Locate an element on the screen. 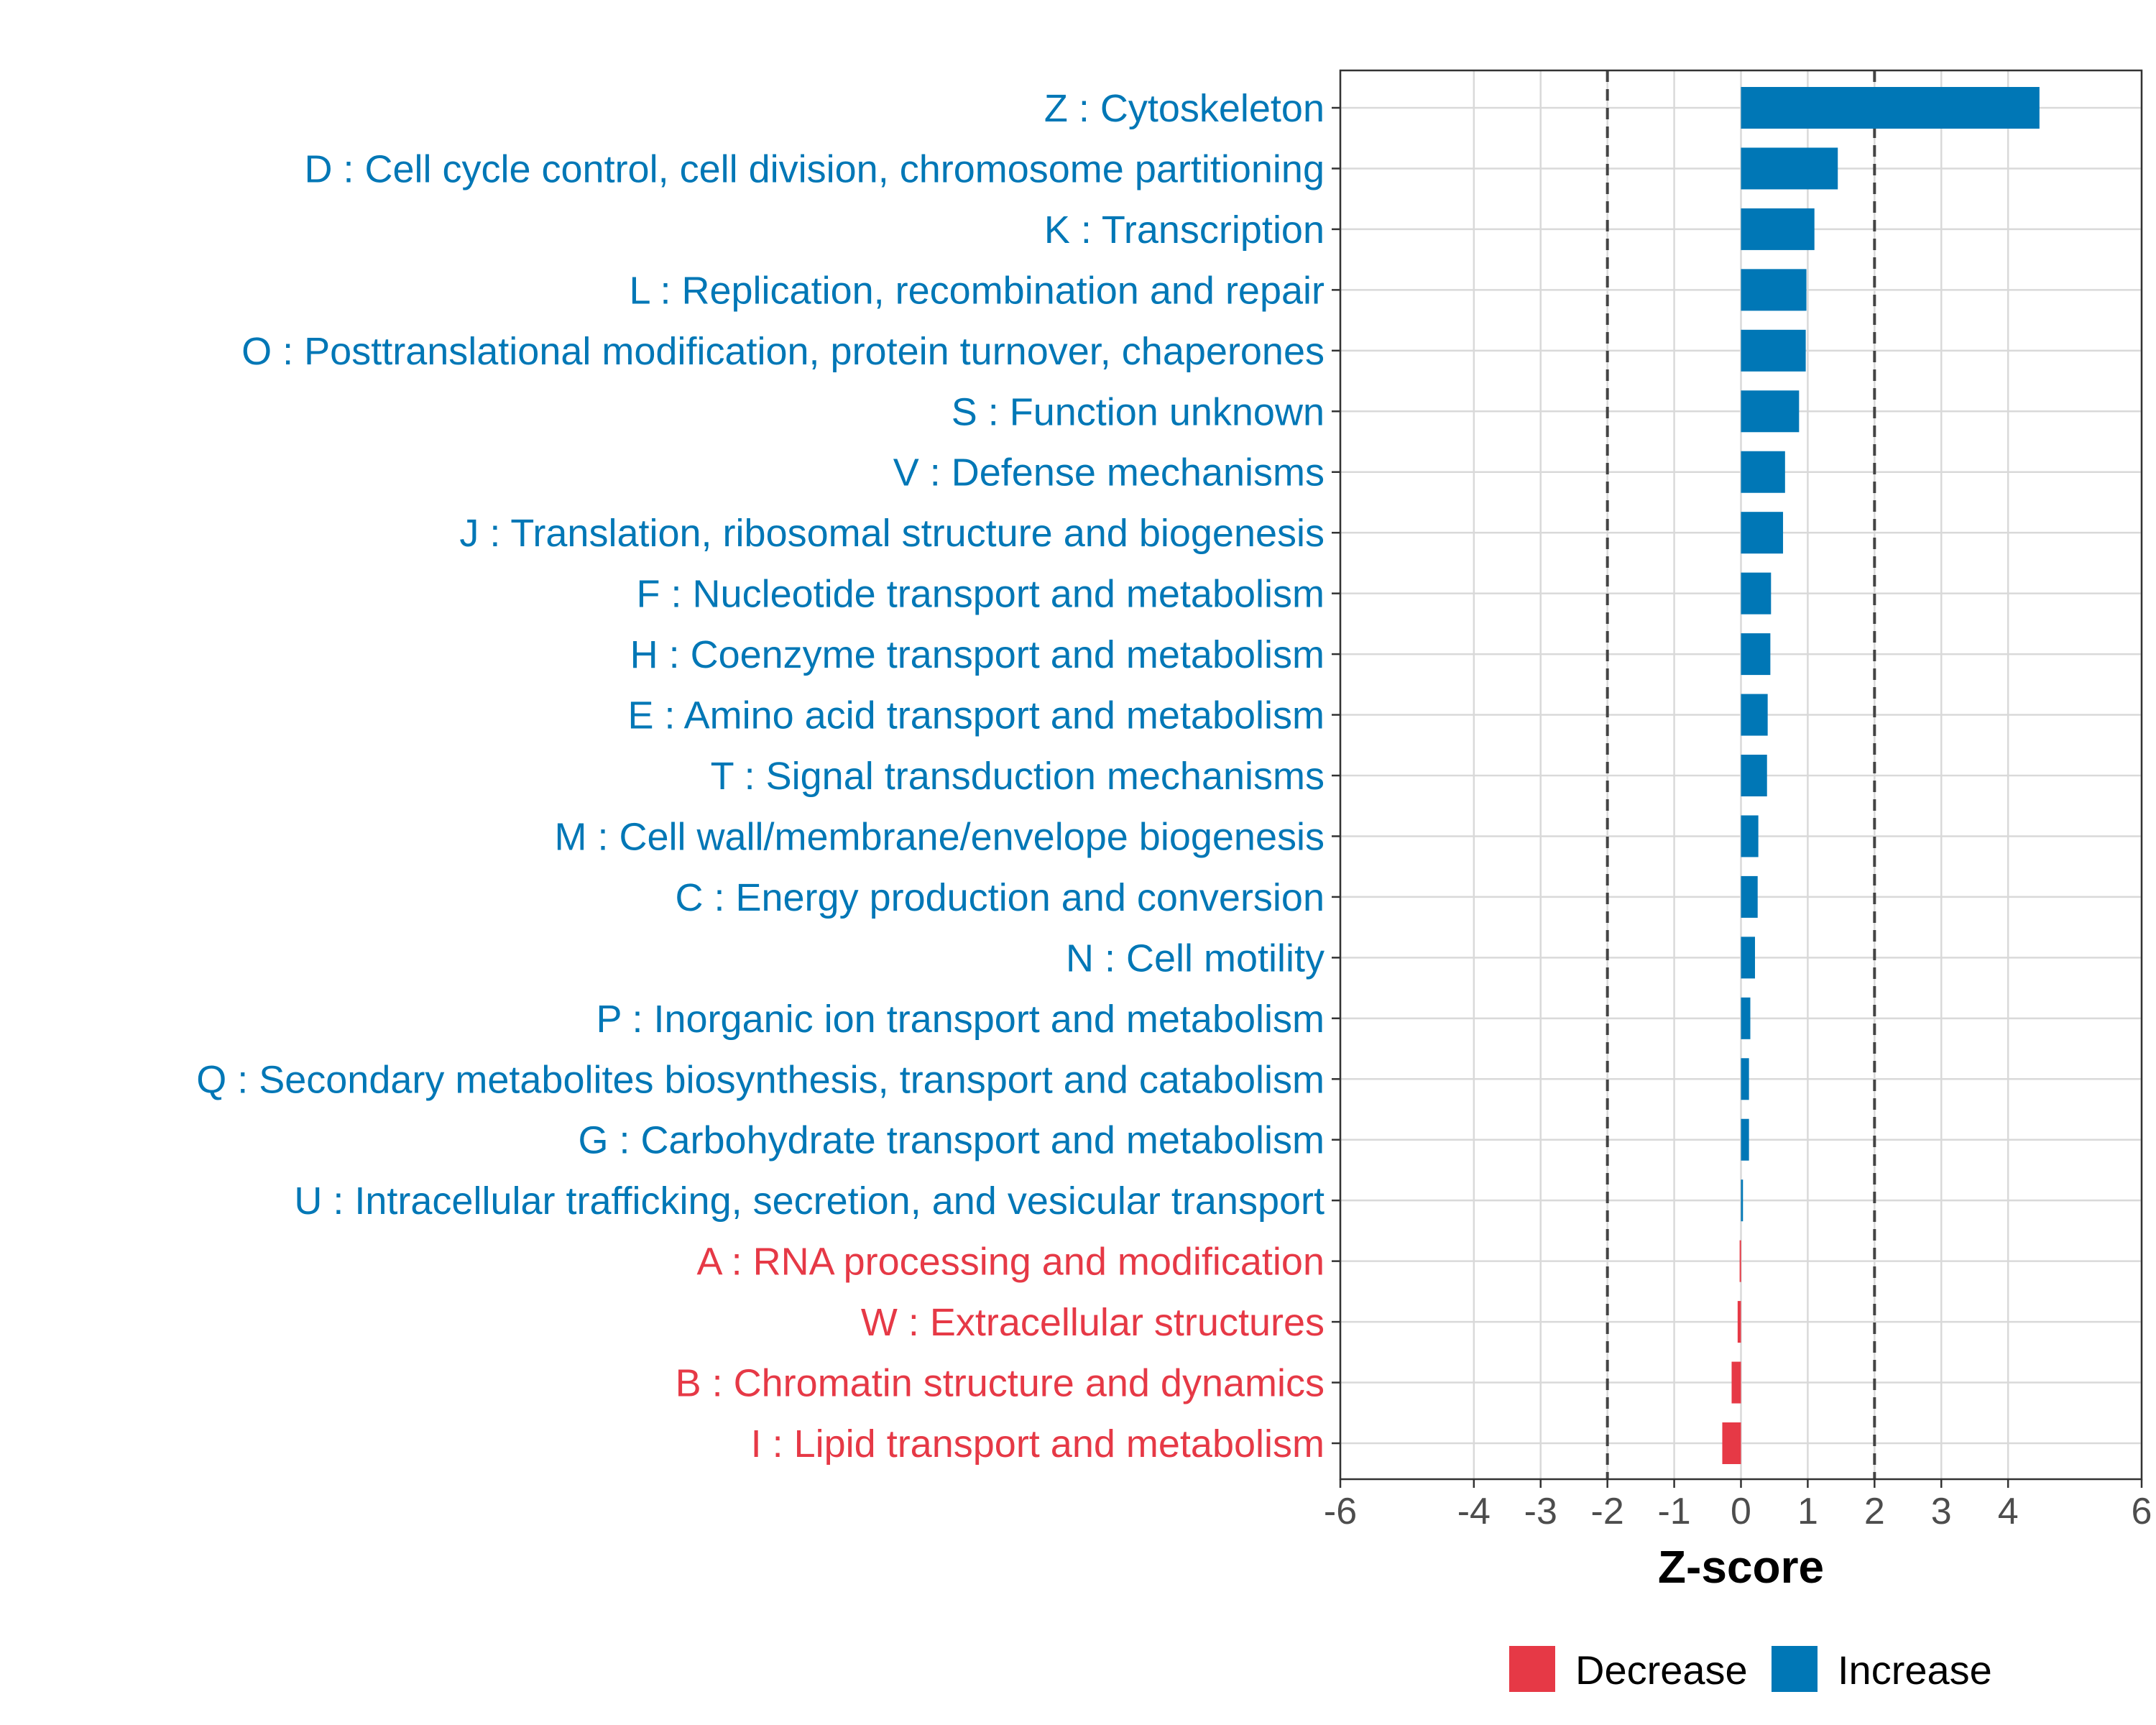 This screenshot has height=1725, width=2156. bars is located at coordinates (1881, 775).